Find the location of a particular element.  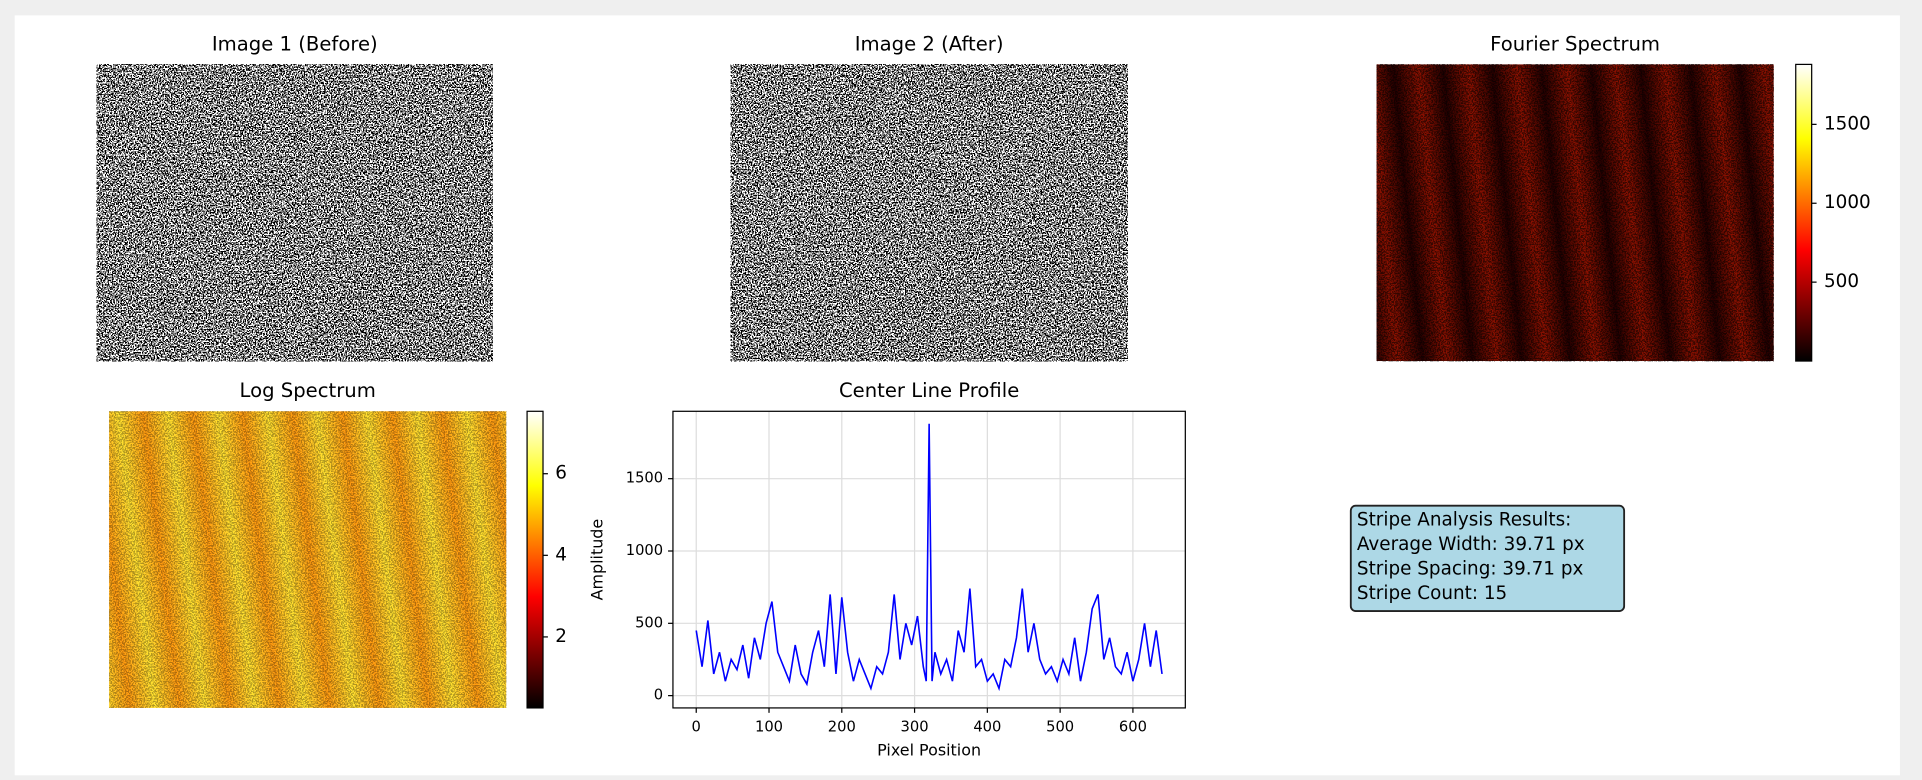

y-tick-label: 1500 is located at coordinates (644, 478).